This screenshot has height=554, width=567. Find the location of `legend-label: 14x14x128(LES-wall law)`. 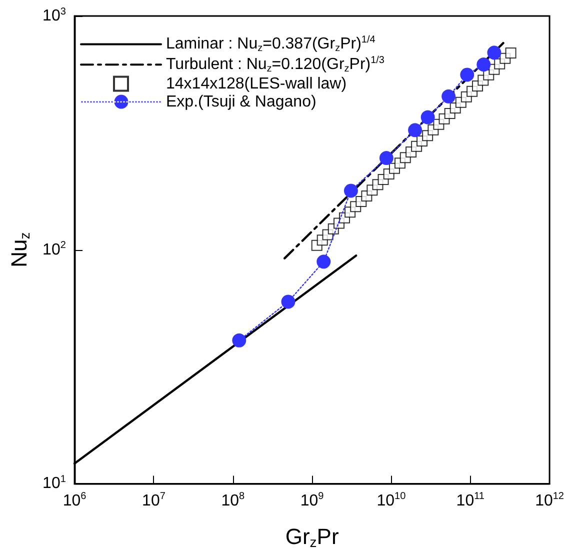

legend-label: 14x14x128(LES-wall law) is located at coordinates (256, 83).